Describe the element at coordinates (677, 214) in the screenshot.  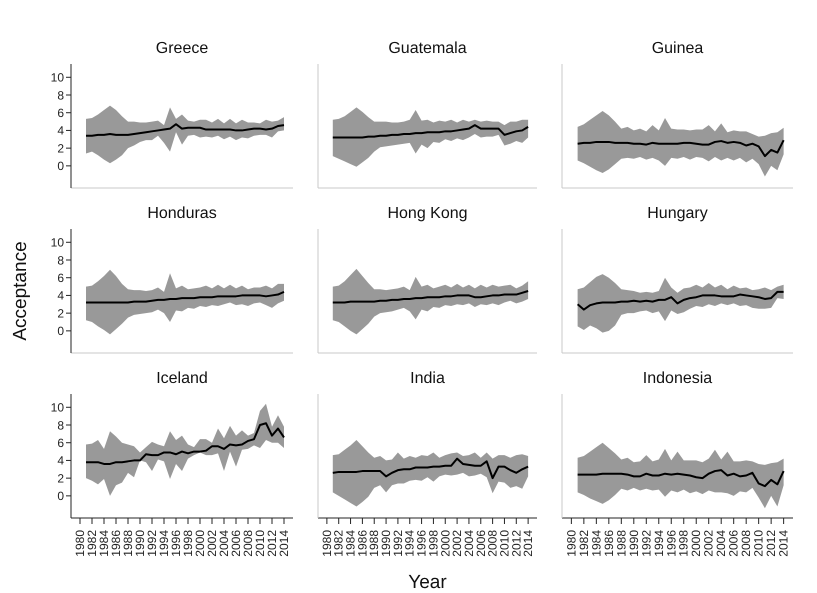
I see `chart-title: Hungary` at that location.